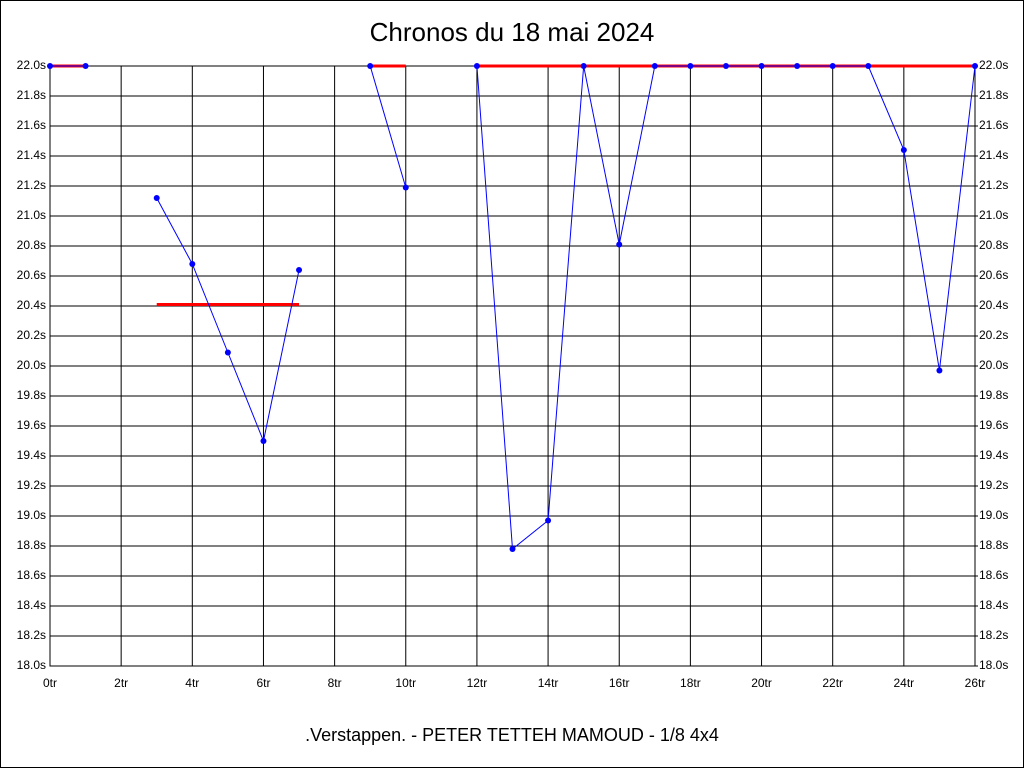  What do you see at coordinates (993, 65) in the screenshot?
I see `y2-tick-label: 22.0s` at bounding box center [993, 65].